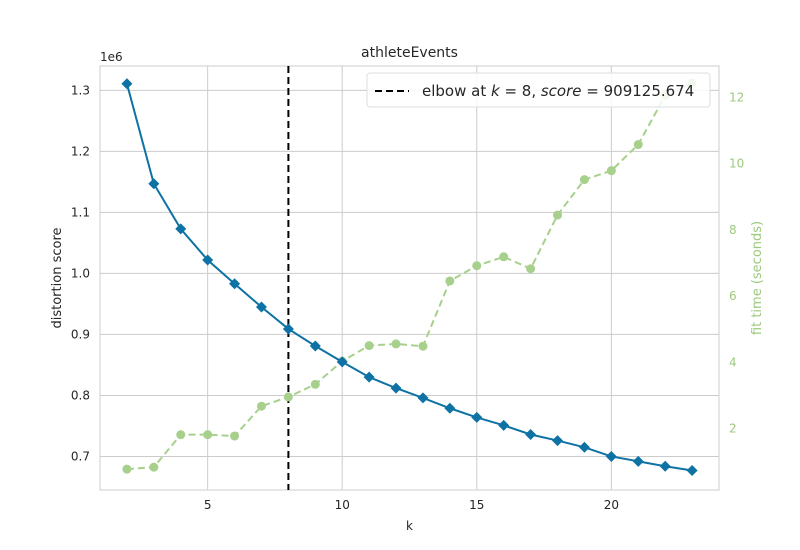 The image size is (800, 550). I want to click on legend-score-value: = 909125.674, so click(638, 91).